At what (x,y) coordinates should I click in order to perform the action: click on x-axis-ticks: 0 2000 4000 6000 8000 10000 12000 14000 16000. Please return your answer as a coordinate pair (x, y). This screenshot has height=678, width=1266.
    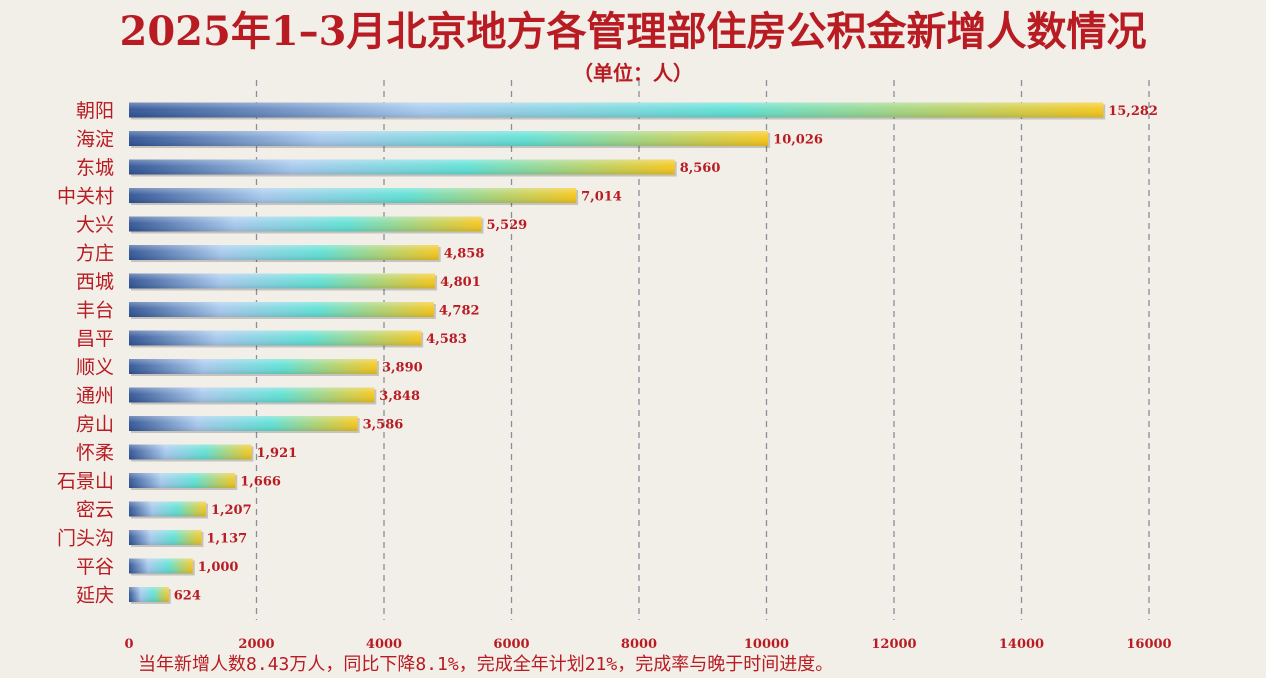
    Looking at the image, I should click on (647, 644).